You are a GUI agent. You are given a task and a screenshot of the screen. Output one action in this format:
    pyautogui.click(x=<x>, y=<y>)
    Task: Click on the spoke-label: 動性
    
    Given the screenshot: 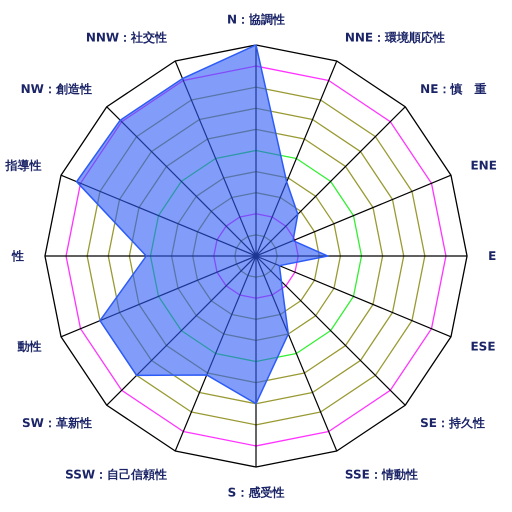 What is the action you would take?
    pyautogui.click(x=29, y=346)
    